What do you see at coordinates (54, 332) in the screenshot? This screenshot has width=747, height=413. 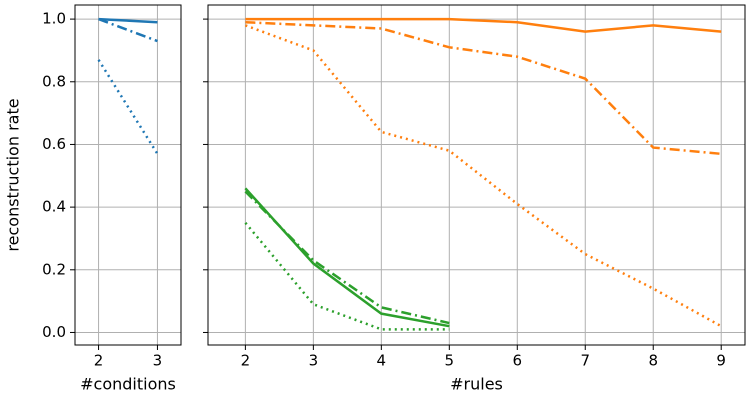 I see `y-tick-label: 0.0` at bounding box center [54, 332].